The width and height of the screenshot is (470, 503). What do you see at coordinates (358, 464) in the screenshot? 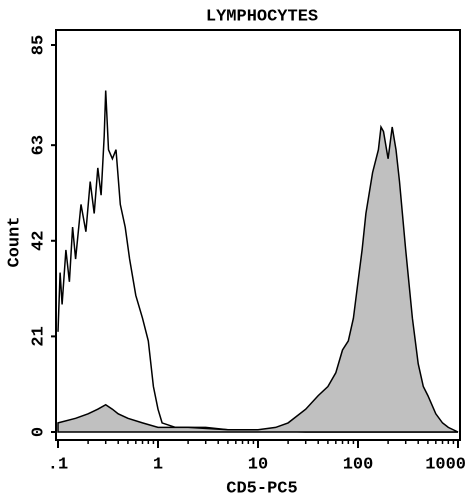
I see `x-tick-label: 100` at bounding box center [358, 464].